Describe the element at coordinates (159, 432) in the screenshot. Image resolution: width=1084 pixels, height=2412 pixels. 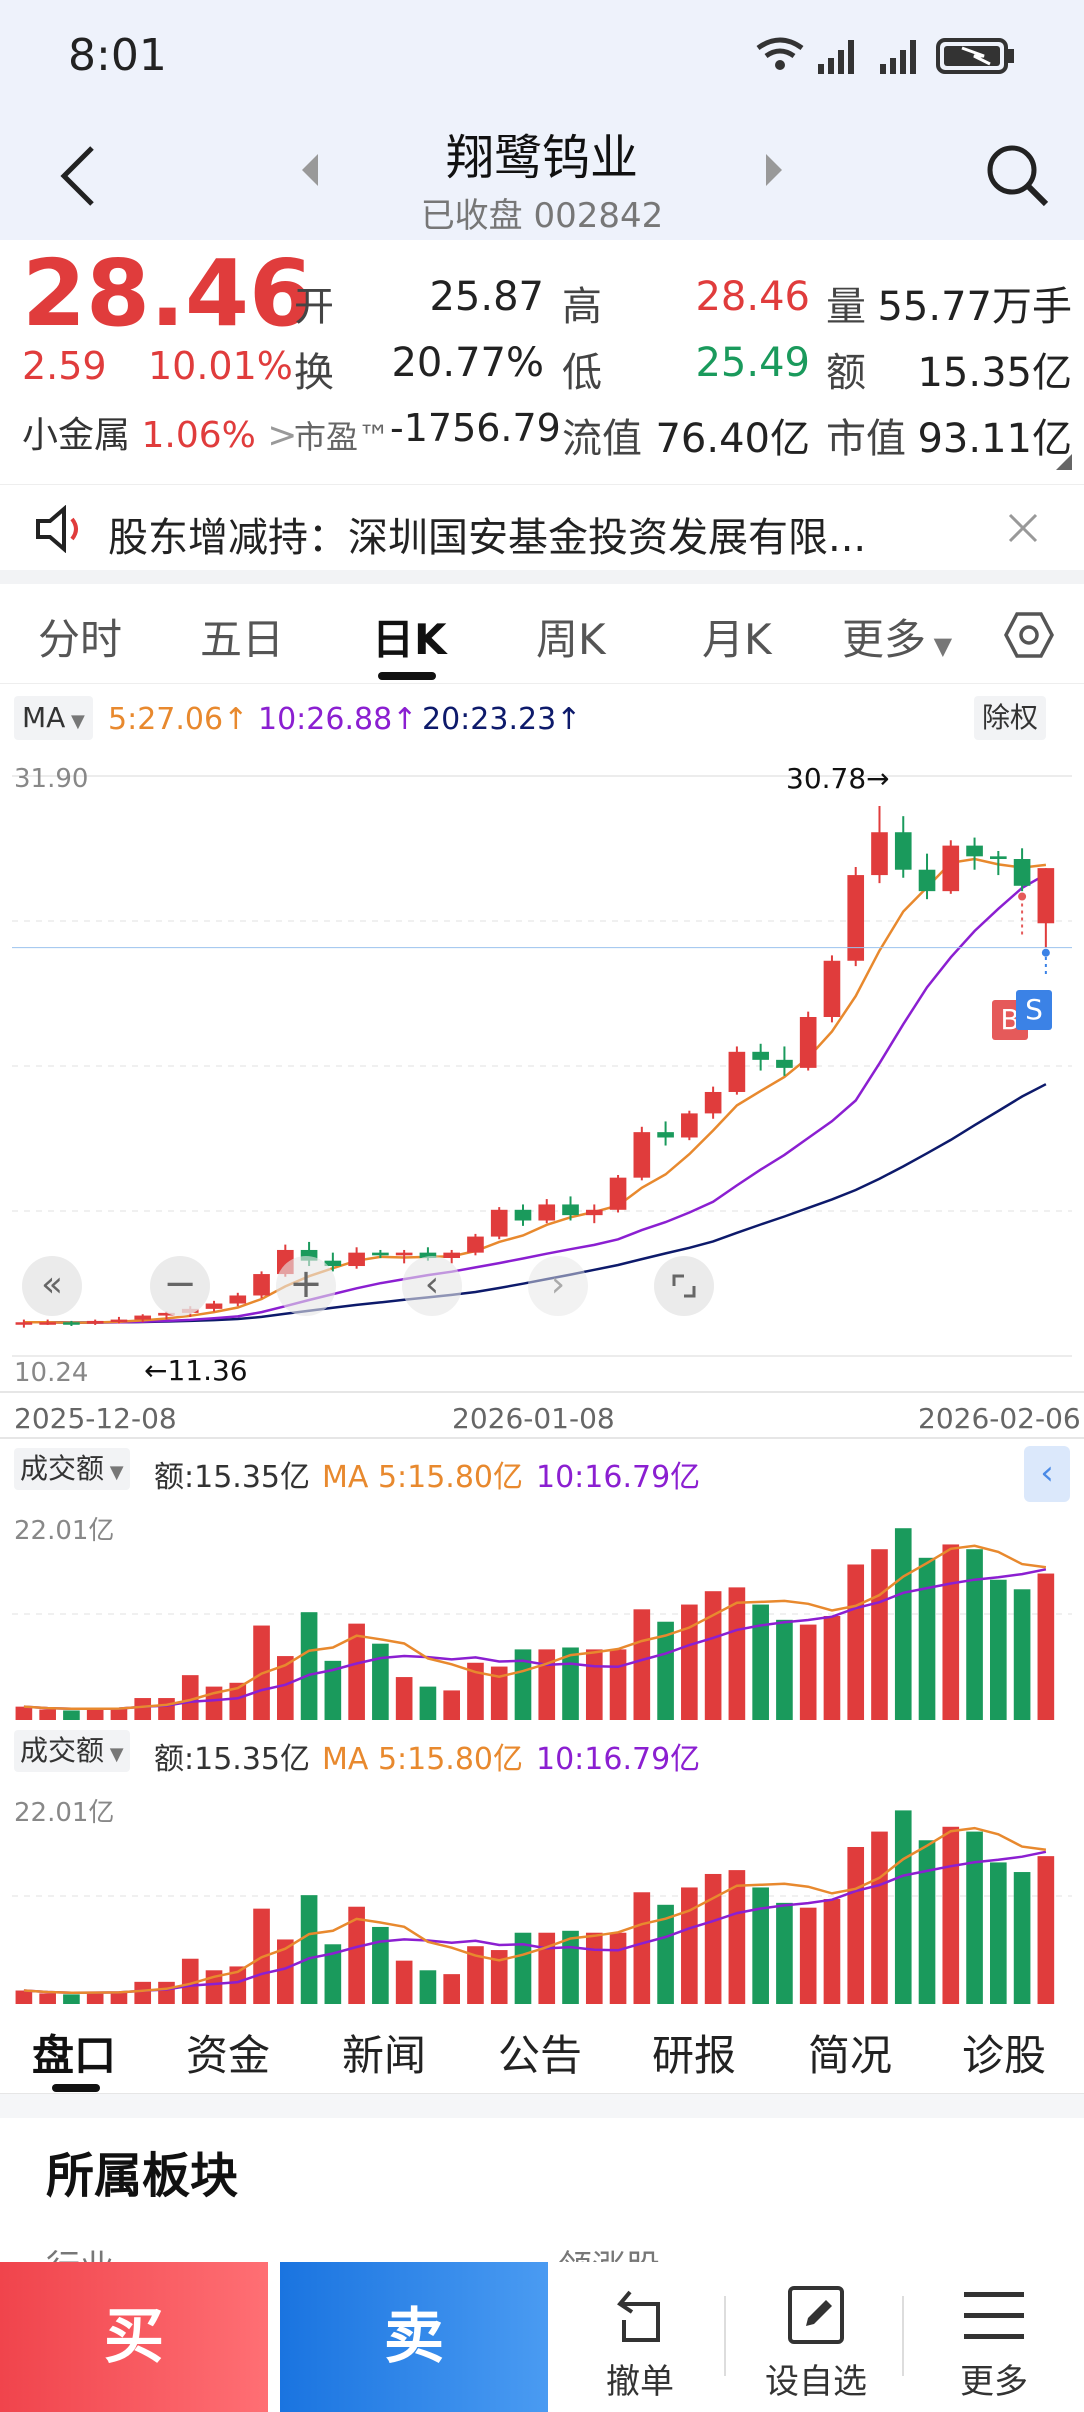
I see `sector-link: 小金属 1.06% >` at that location.